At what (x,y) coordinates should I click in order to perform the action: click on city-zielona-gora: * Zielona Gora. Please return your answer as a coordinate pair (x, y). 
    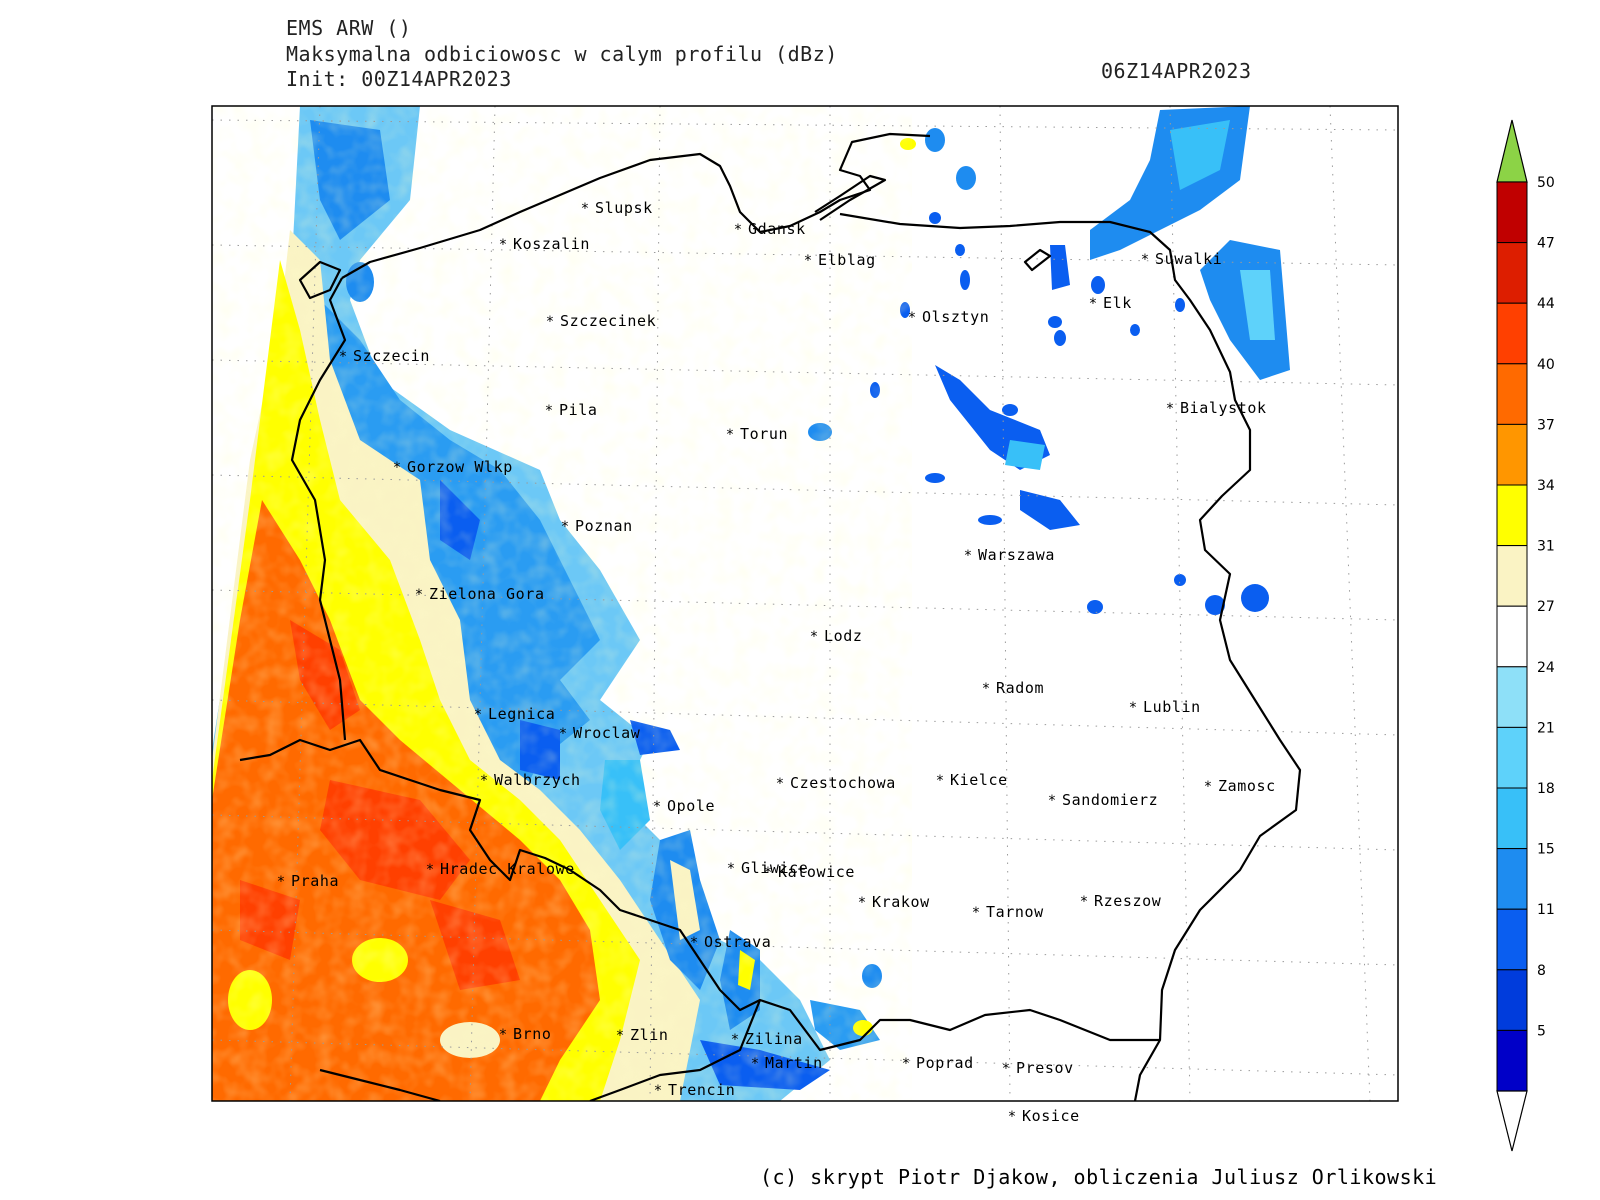
    Looking at the image, I should click on (479, 594).